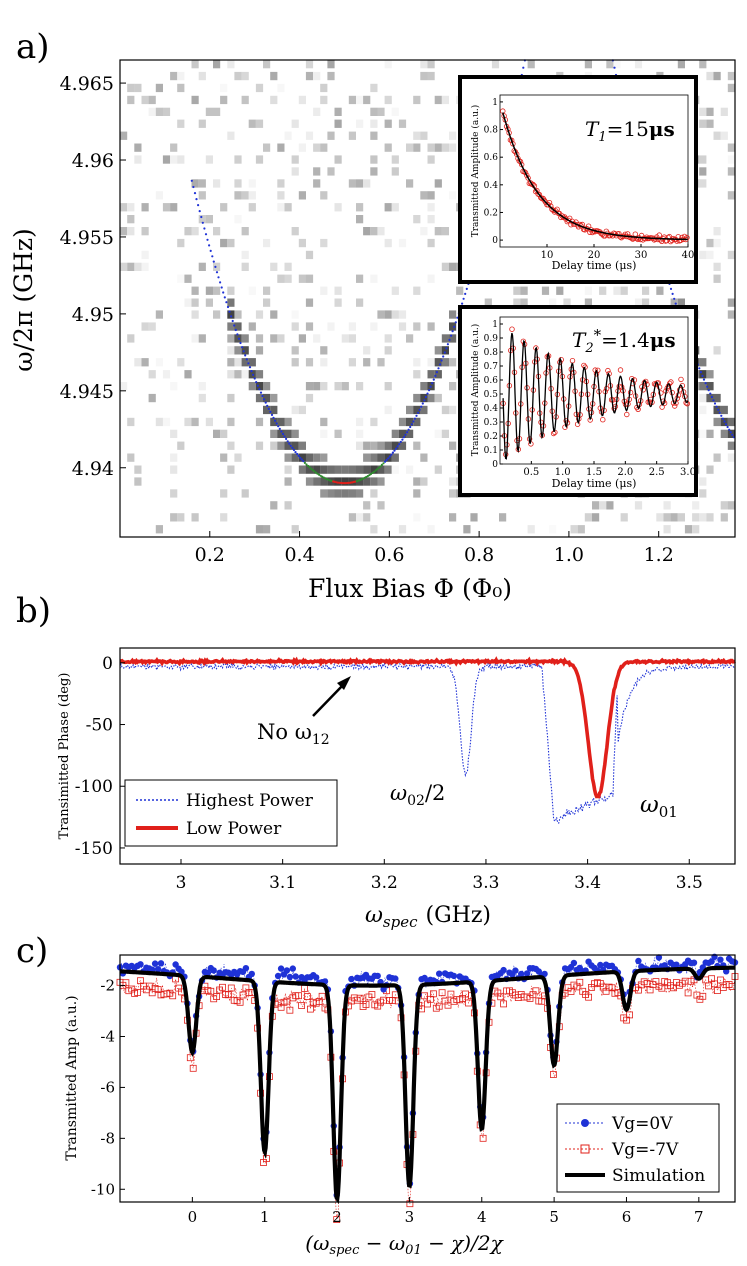  I want to click on inset-x-tick-label: 2.0, so click(625, 472).